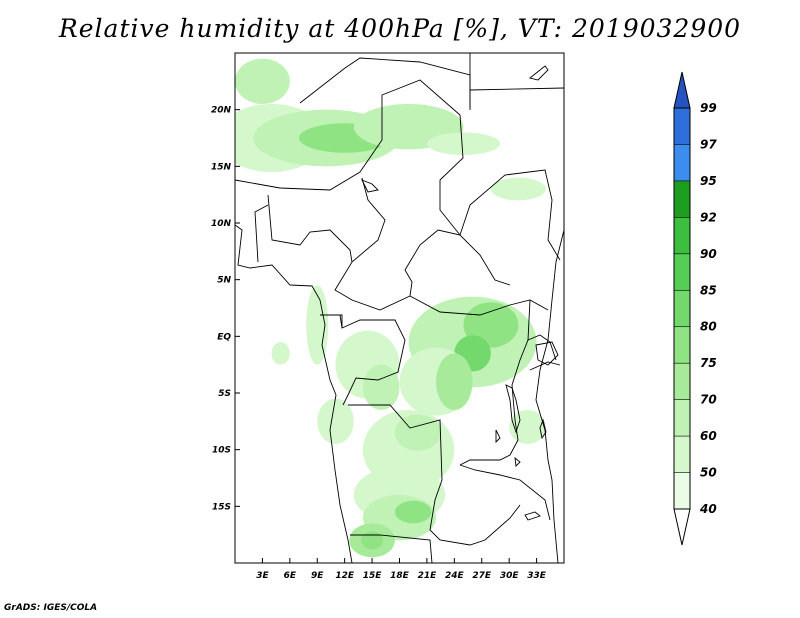  I want to click on lat-tick-label: 10N, so click(221, 224).